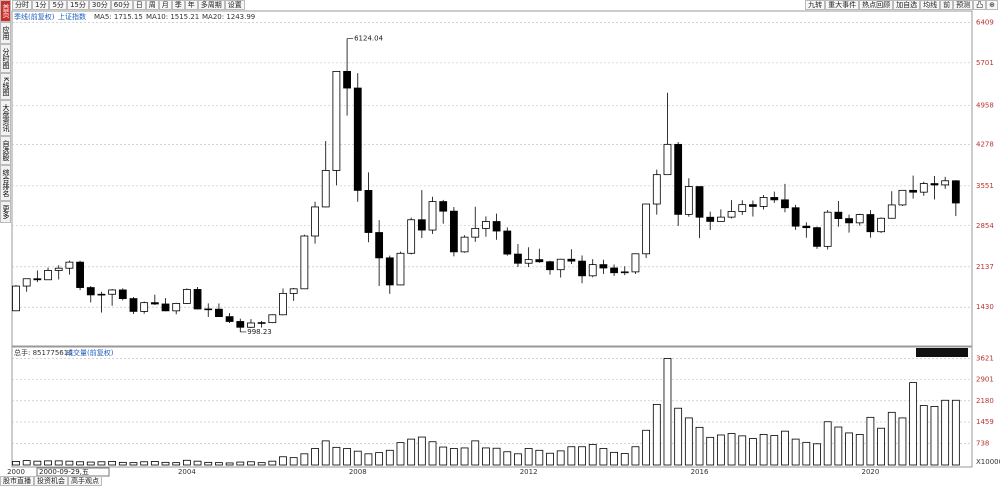 Image resolution: width=1000 pixels, height=486 pixels. Describe the element at coordinates (700, 472) in the screenshot. I see `x-tick-label: 2016` at that location.